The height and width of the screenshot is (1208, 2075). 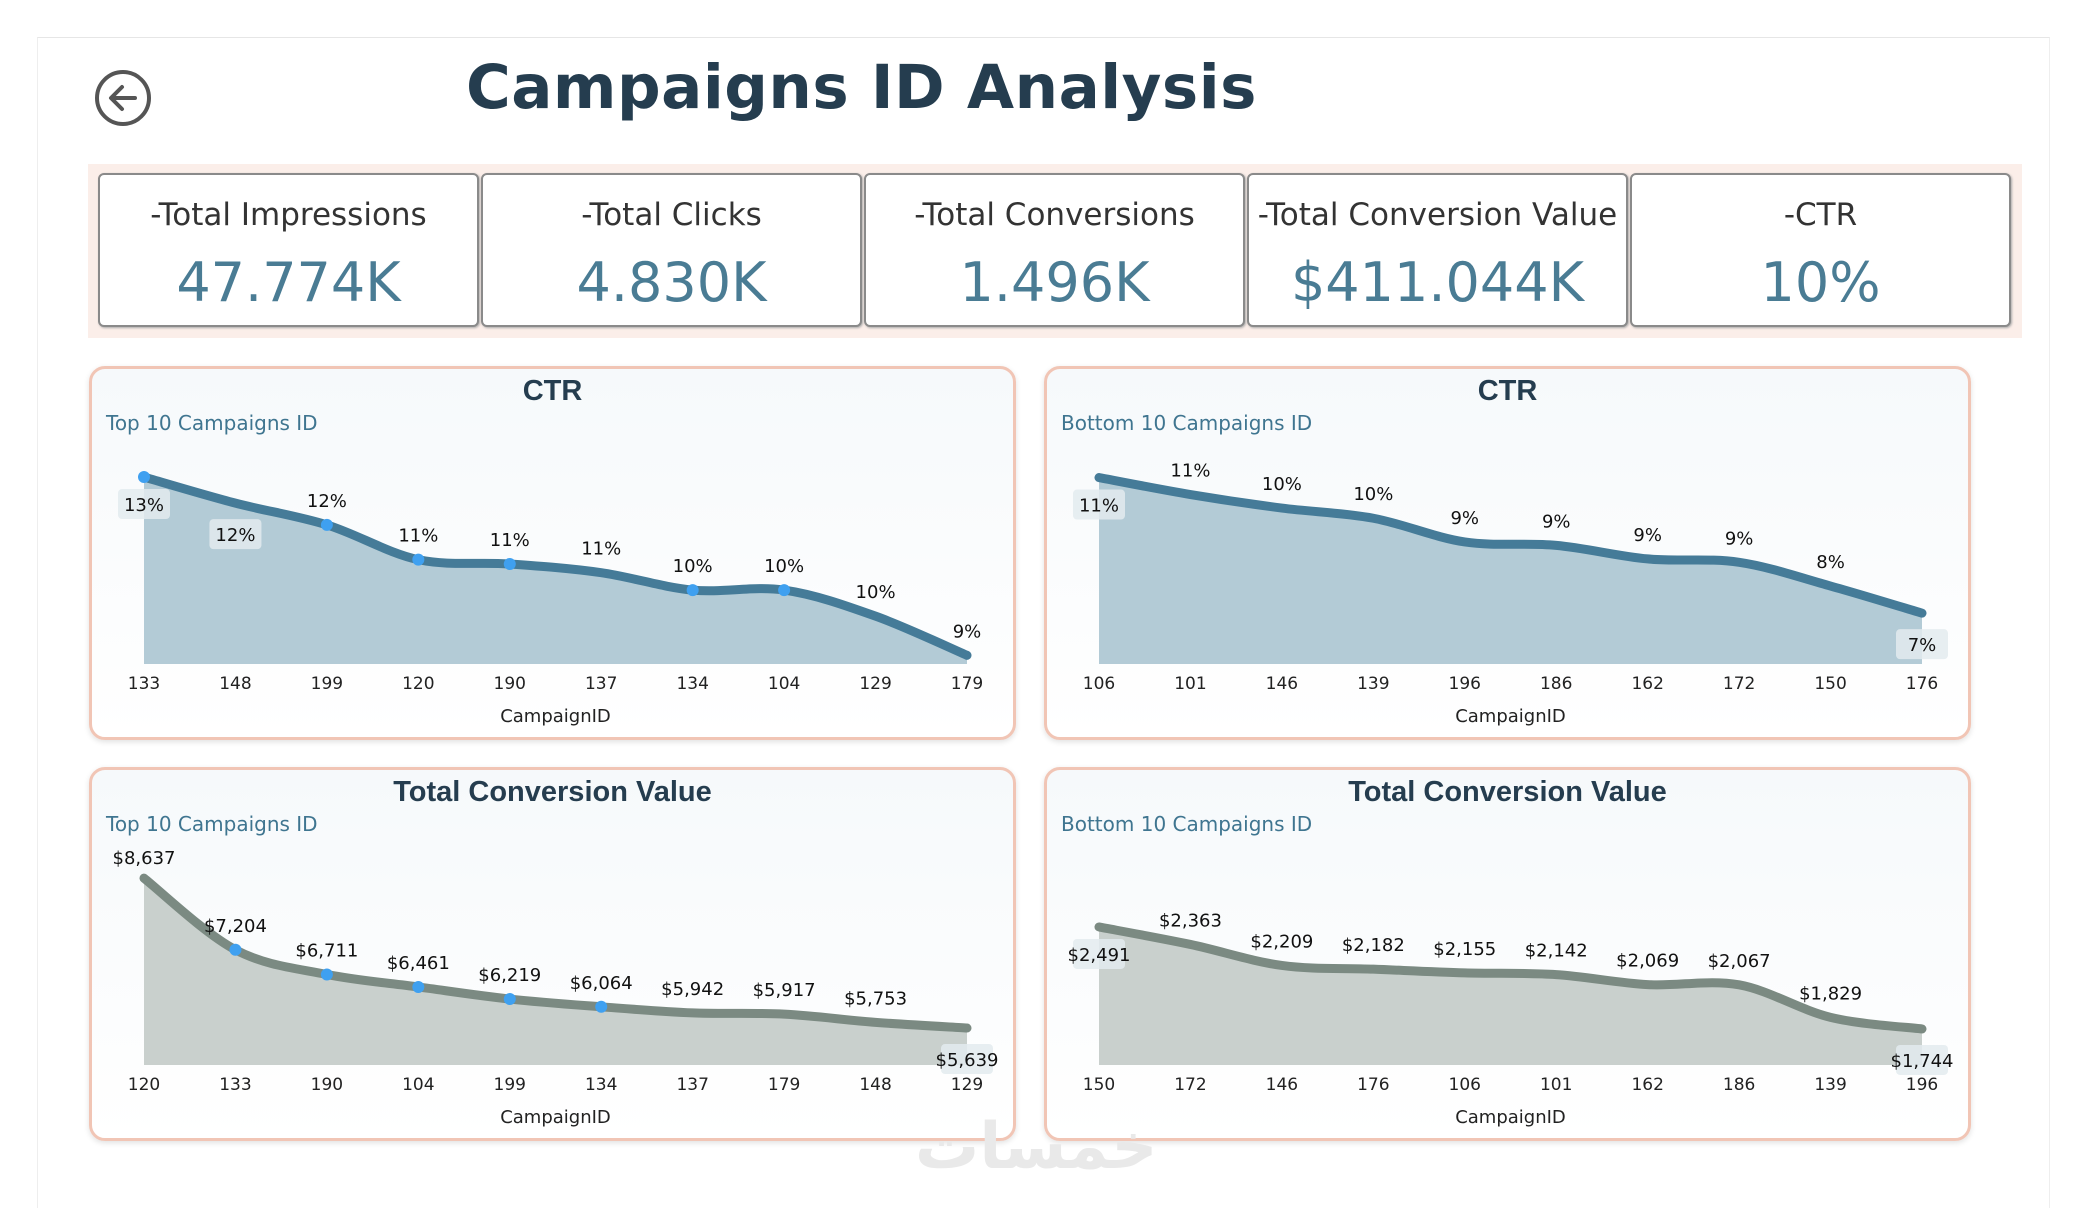 I want to click on kpi-label: -Total Clicks, so click(x=671, y=215).